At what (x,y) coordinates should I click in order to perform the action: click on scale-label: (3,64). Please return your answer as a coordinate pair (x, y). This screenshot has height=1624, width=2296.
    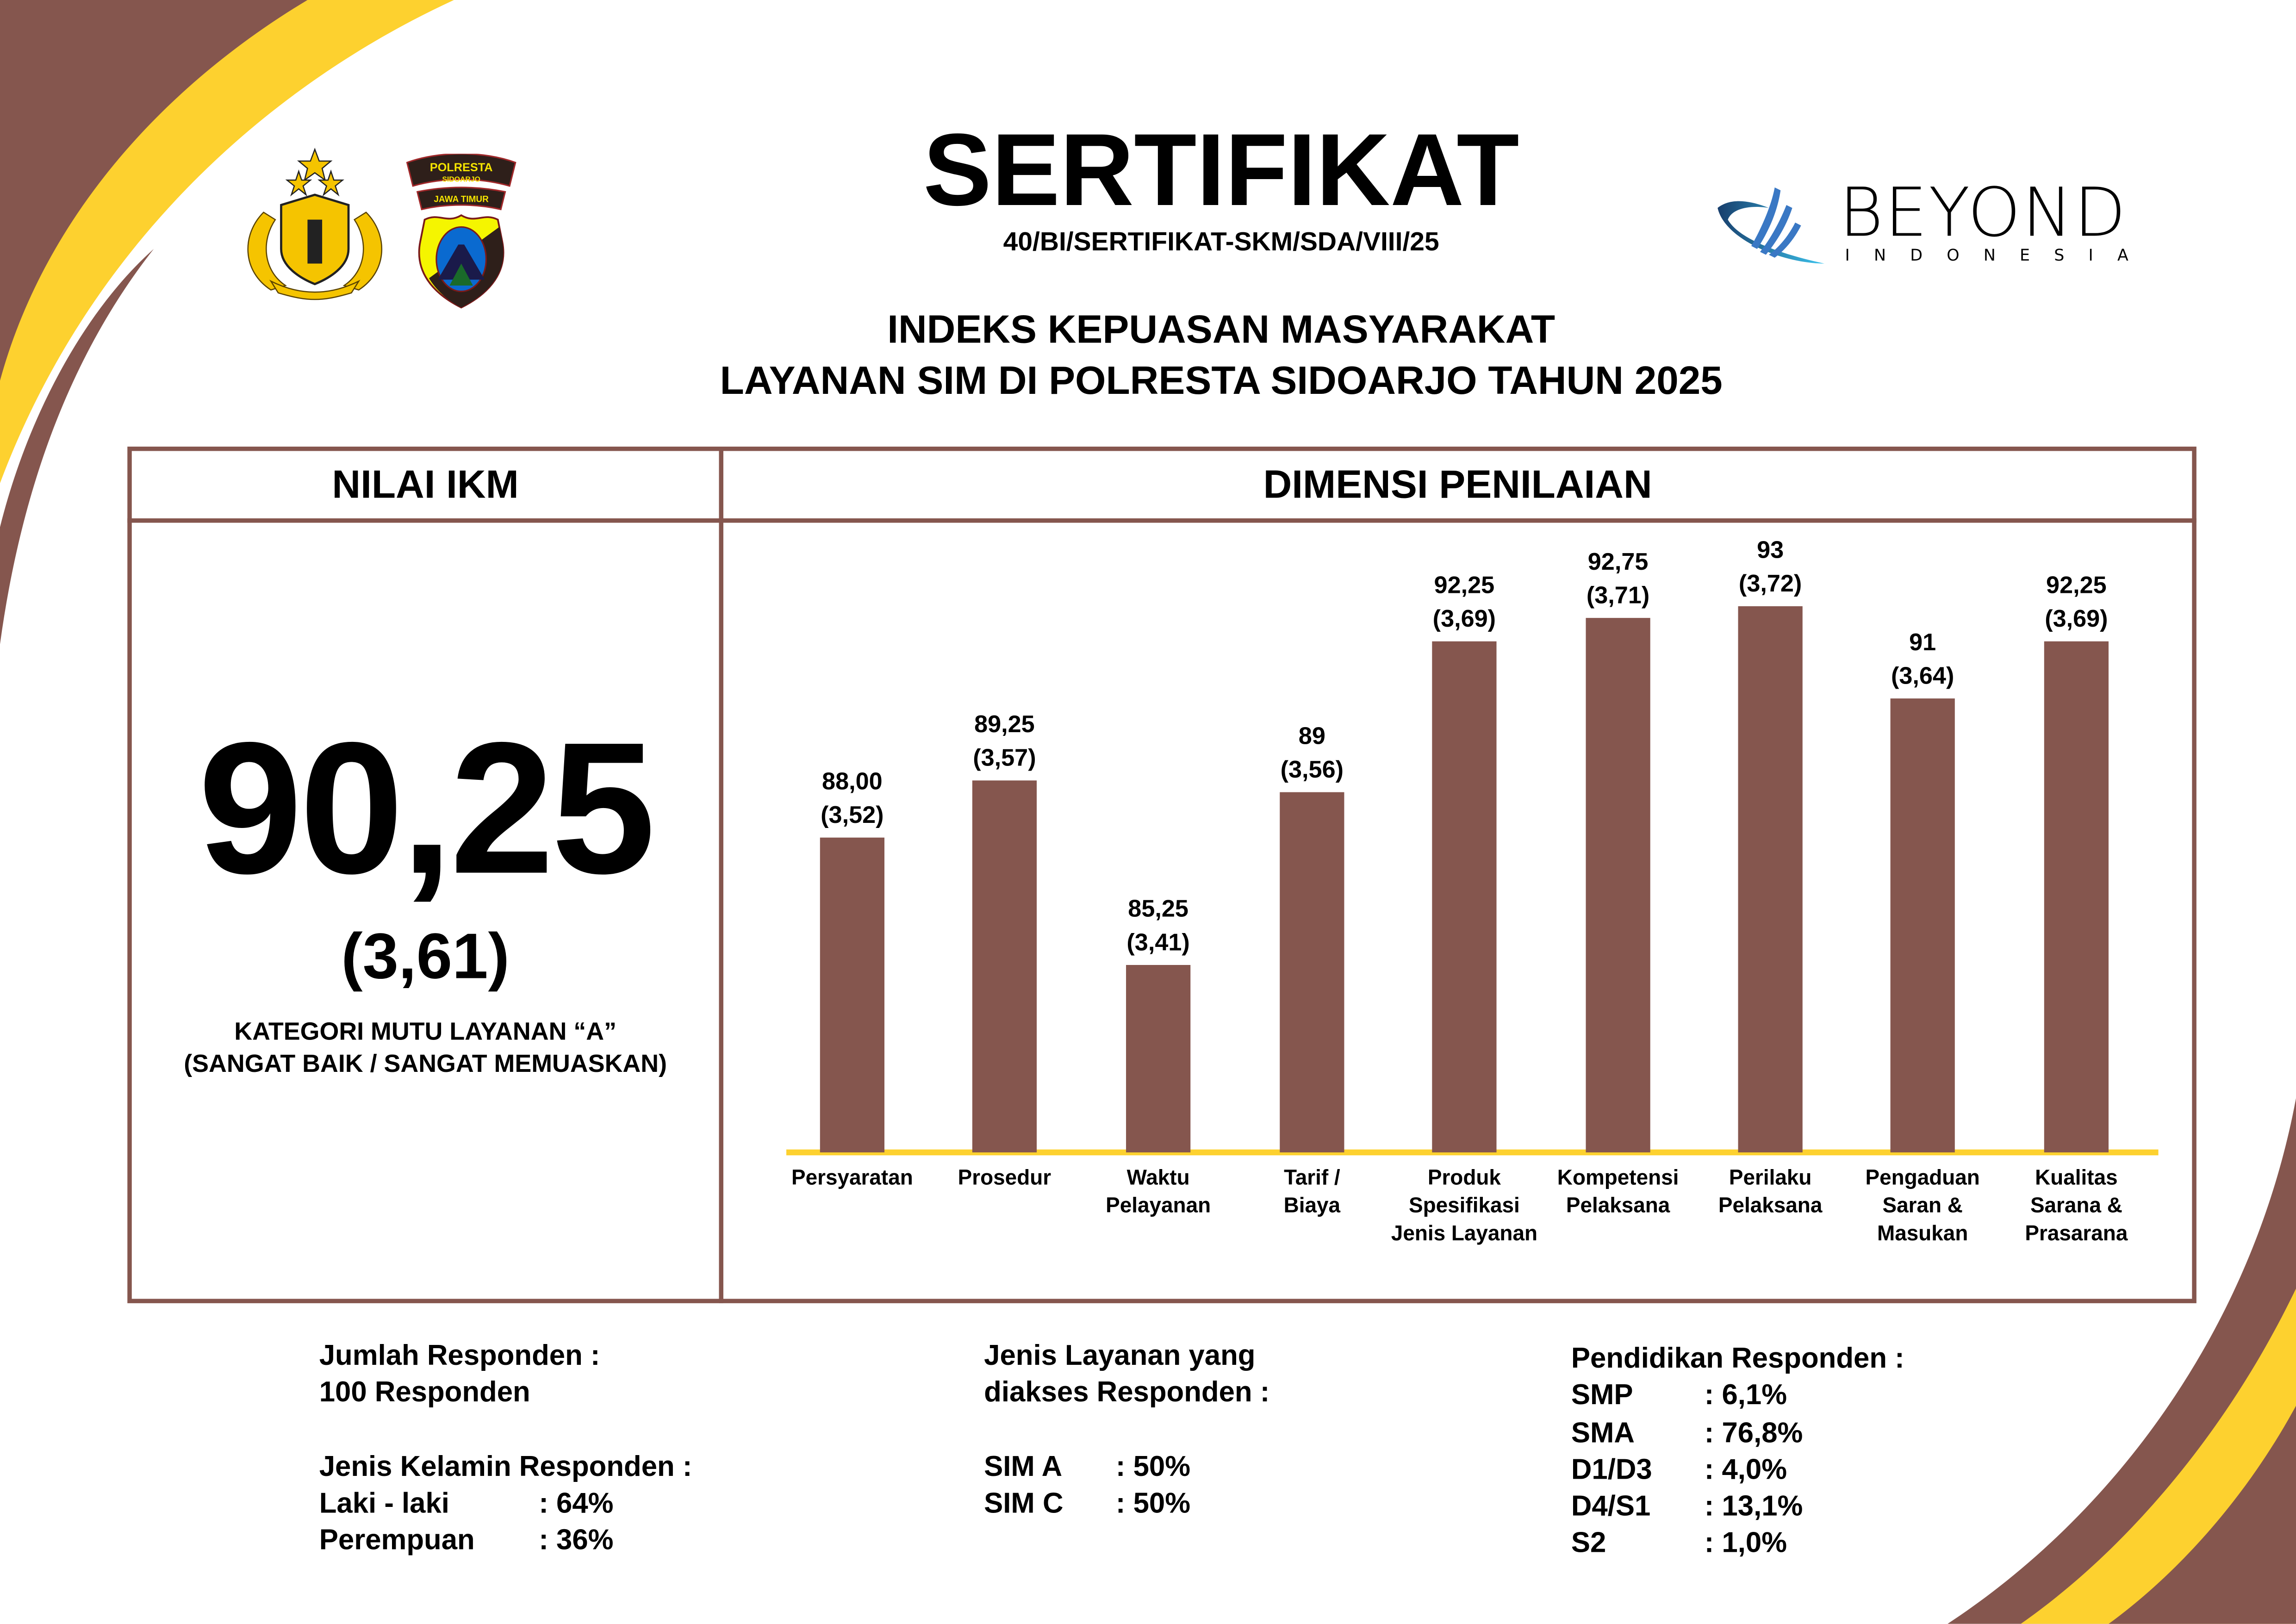
    Looking at the image, I should click on (1922, 677).